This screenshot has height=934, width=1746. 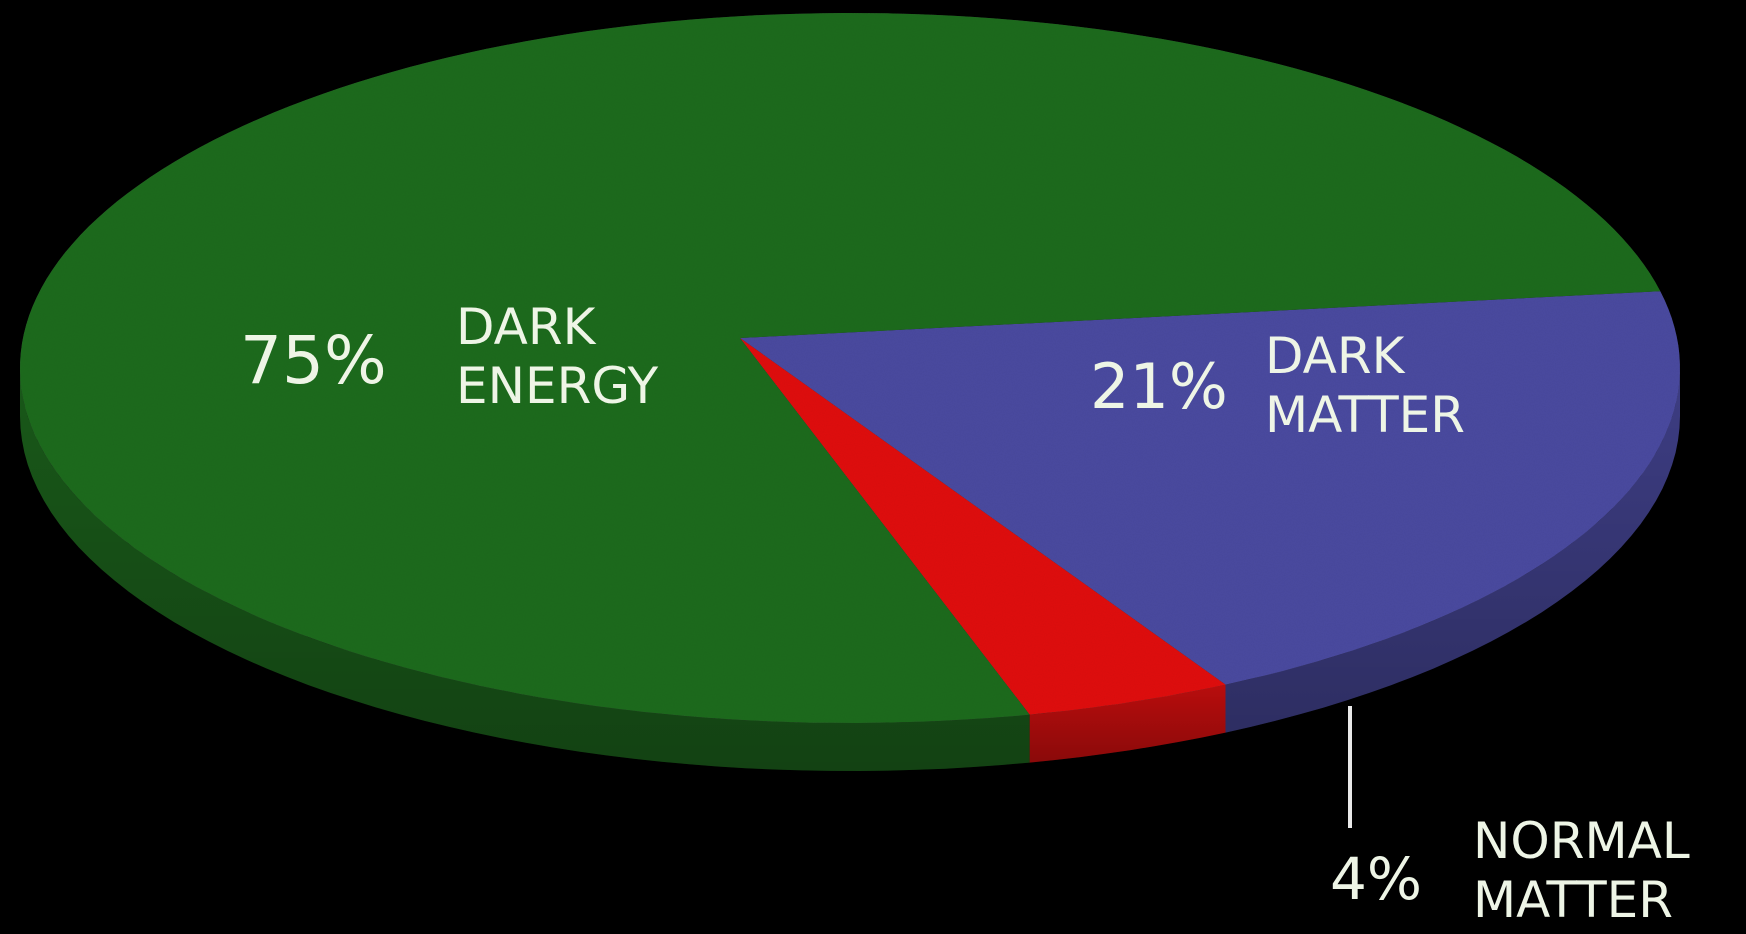 I want to click on pie-slice-normal-matter, so click(x=983, y=526).